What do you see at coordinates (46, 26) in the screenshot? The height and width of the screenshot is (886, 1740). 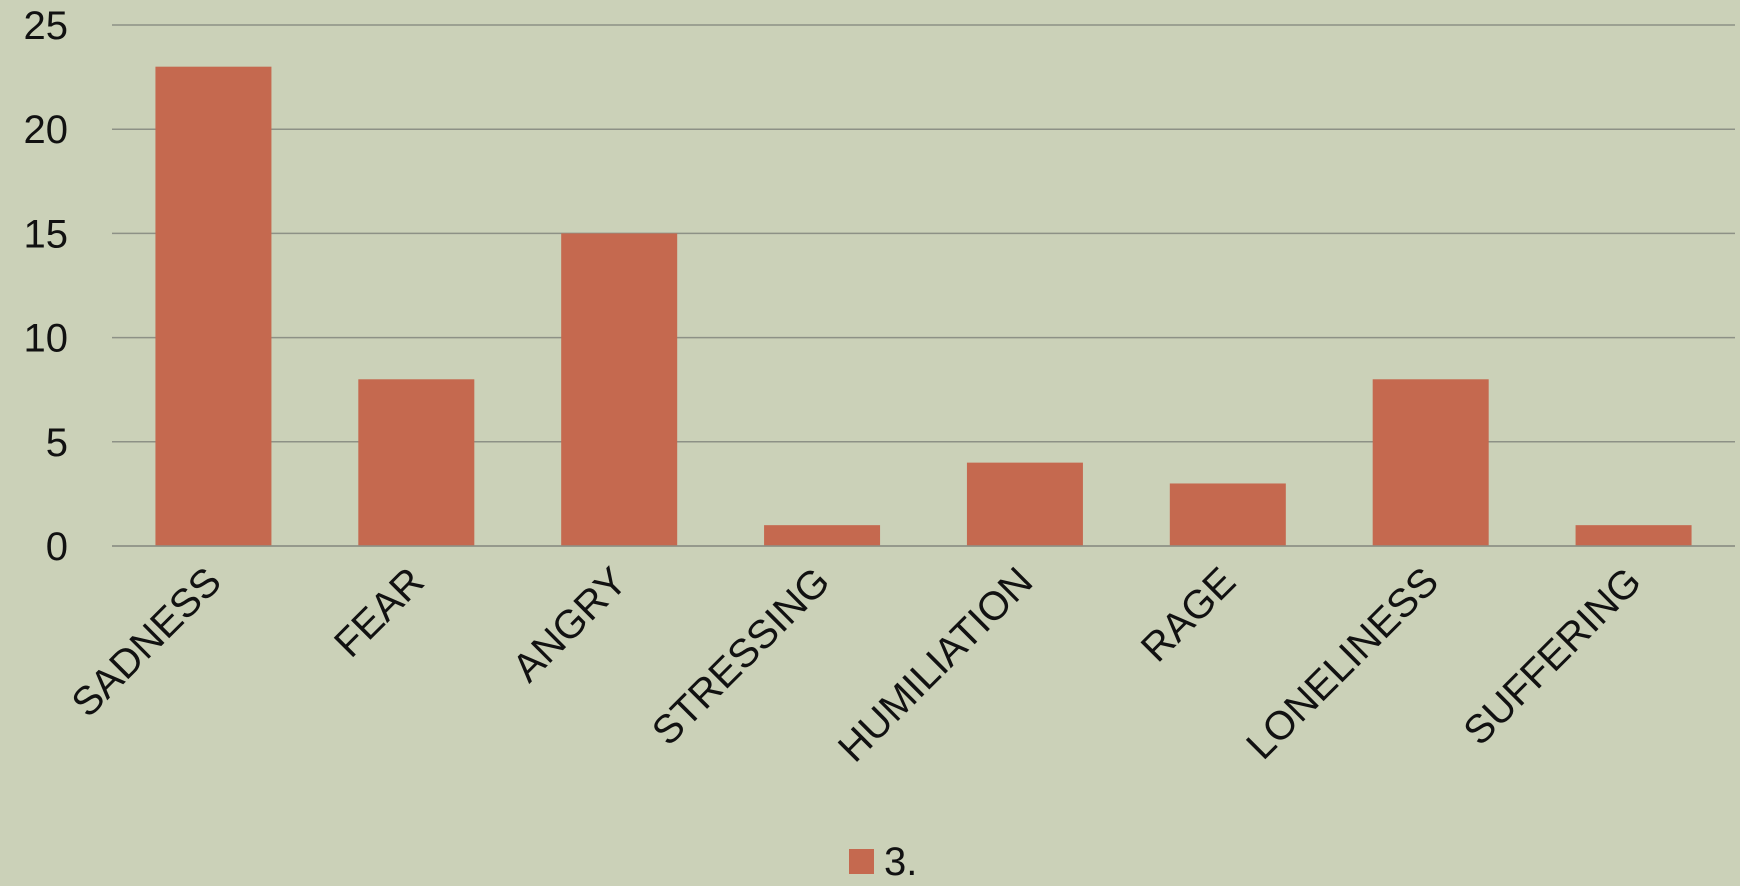 I see `y-tick-label: 25` at bounding box center [46, 26].